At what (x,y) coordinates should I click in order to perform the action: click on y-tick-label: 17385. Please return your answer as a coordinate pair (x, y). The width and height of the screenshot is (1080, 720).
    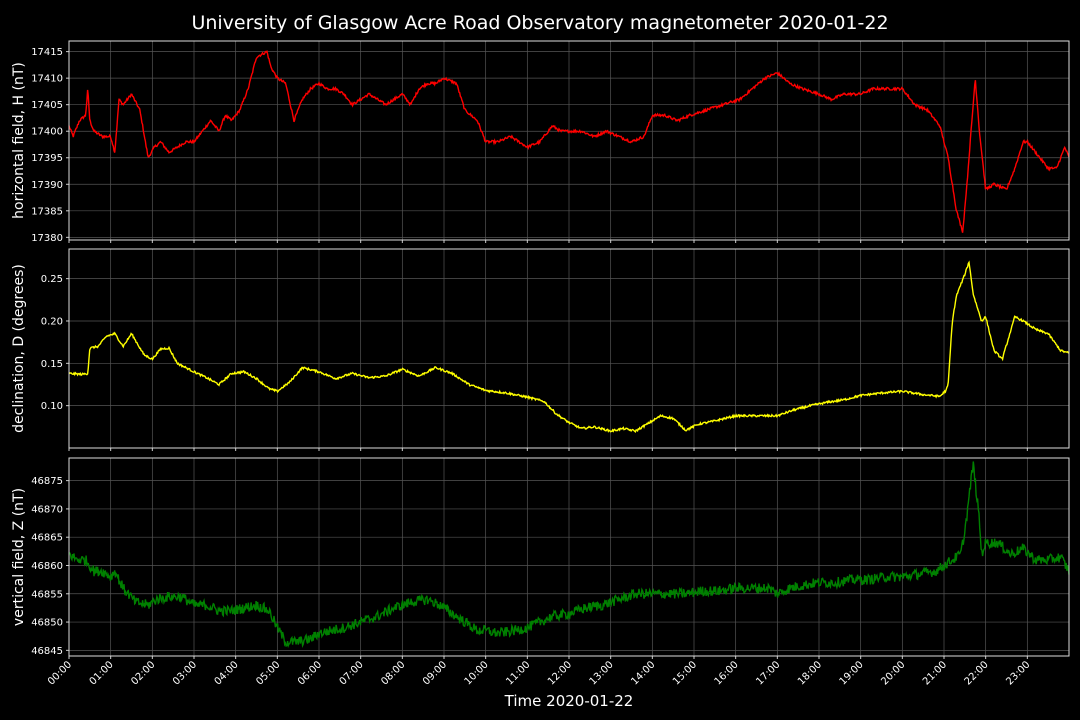
    Looking at the image, I should click on (47, 211).